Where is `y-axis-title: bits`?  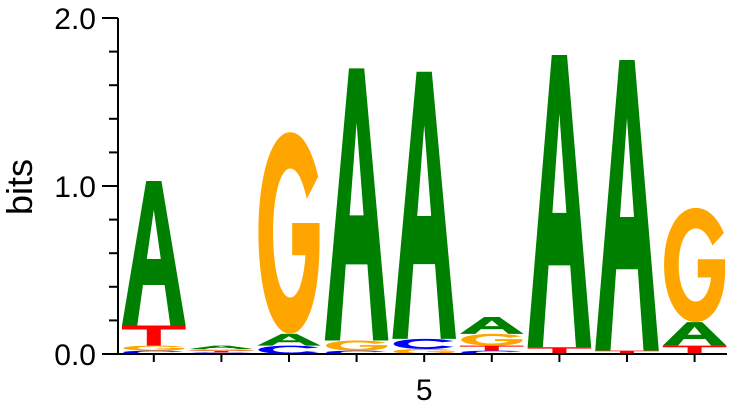
y-axis-title: bits is located at coordinates (20, 187).